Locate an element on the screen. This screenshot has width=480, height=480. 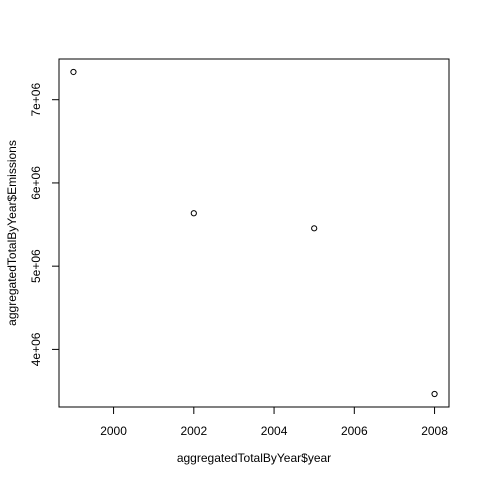
x-axis-label: aggregatedTotalByYear$year is located at coordinates (254, 458).